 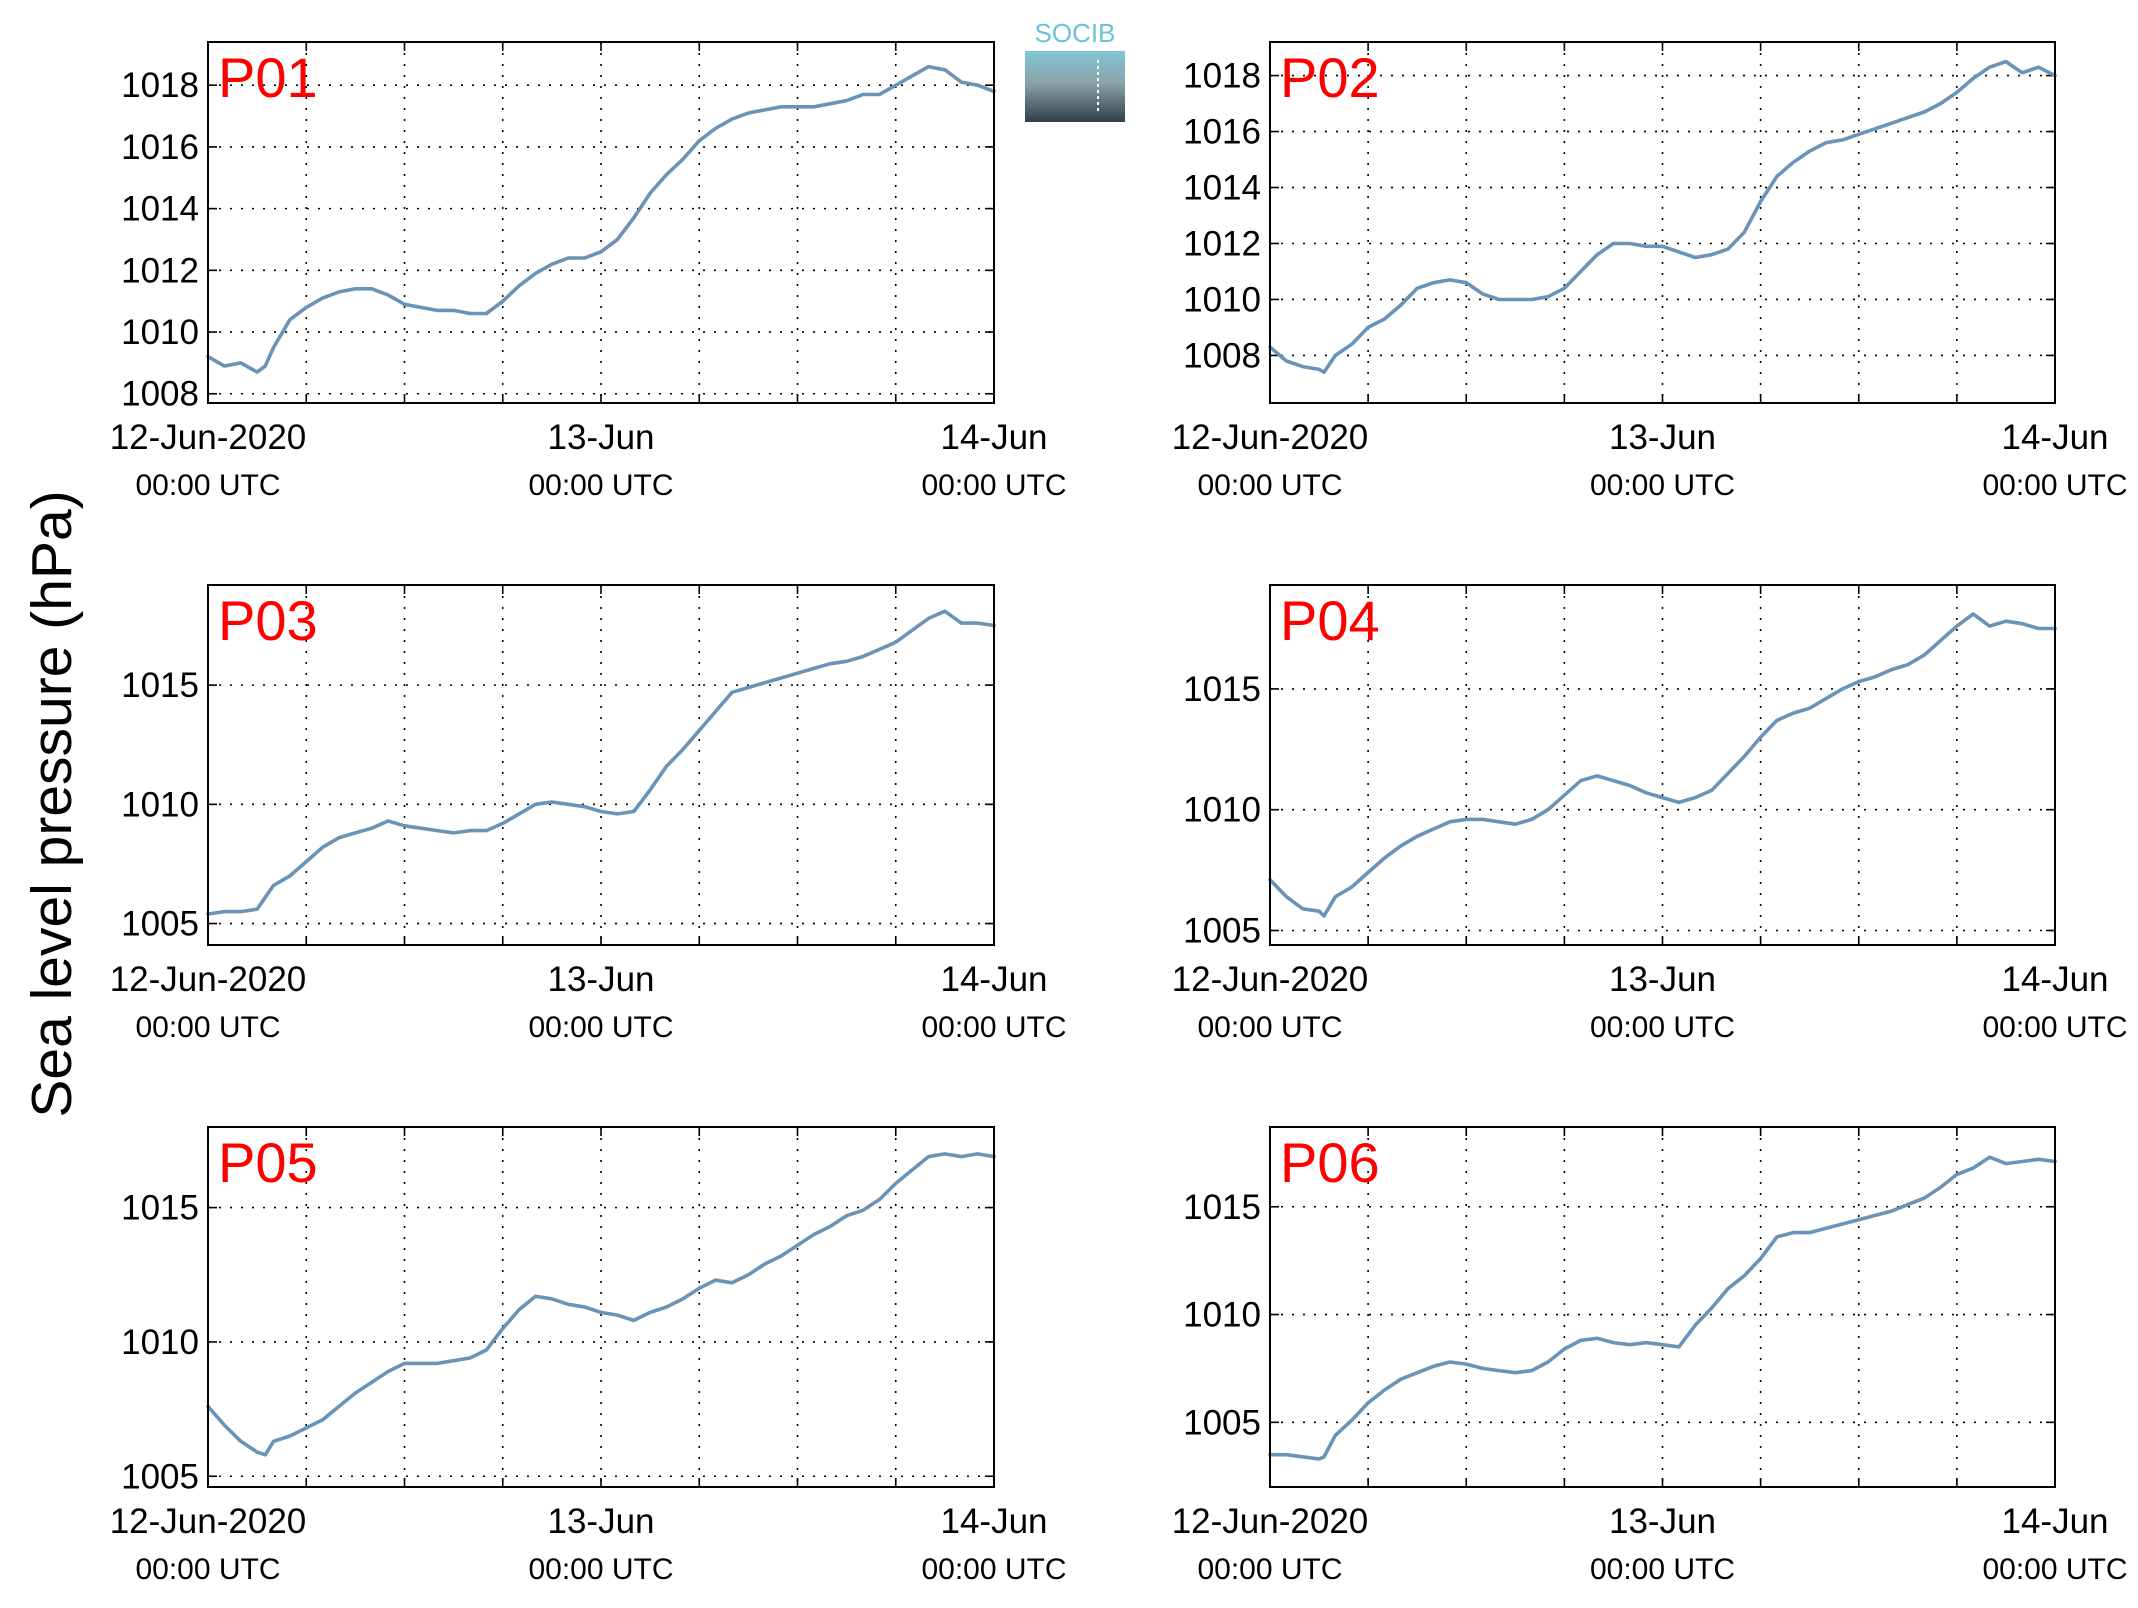 I want to click on series-line-p04, so click(x=1662, y=765).